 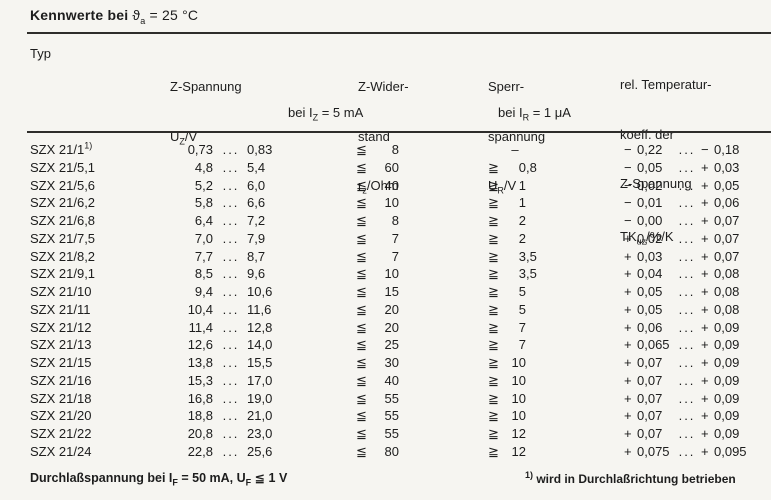 What do you see at coordinates (200, 416) in the screenshot?
I see `cell-uz-min: 18,8` at bounding box center [200, 416].